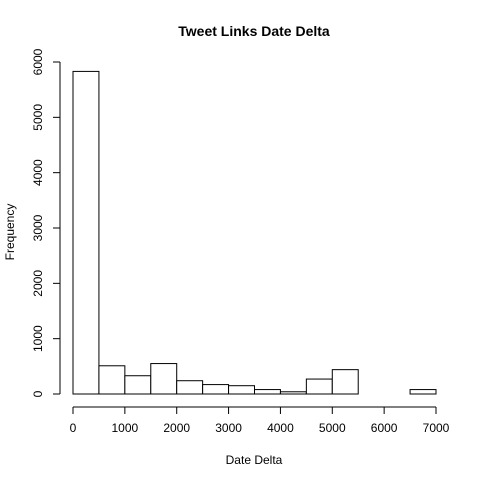 This screenshot has height=480, width=480. What do you see at coordinates (125, 428) in the screenshot?
I see `x-tick-label: 1000` at bounding box center [125, 428].